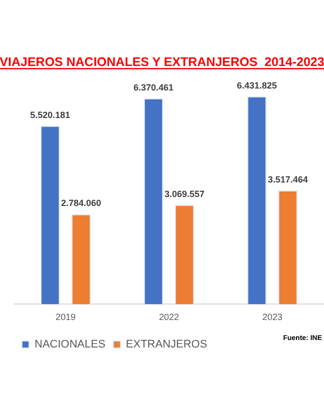 Image resolution: width=324 pixels, height=400 pixels. What do you see at coordinates (50, 115) in the screenshot?
I see `data-label: 5.520.181` at bounding box center [50, 115].